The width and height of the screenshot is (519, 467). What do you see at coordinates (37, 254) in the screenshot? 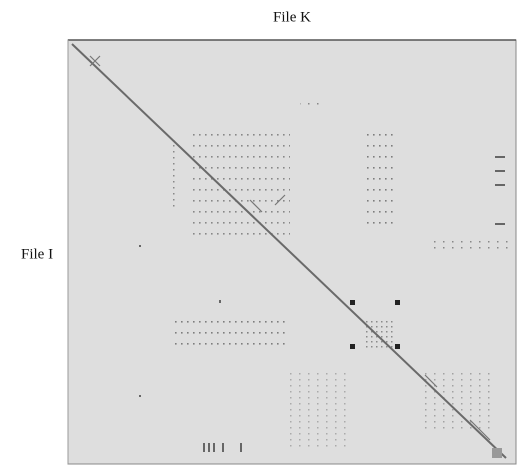
I see `axis-label: File I` at bounding box center [37, 254].